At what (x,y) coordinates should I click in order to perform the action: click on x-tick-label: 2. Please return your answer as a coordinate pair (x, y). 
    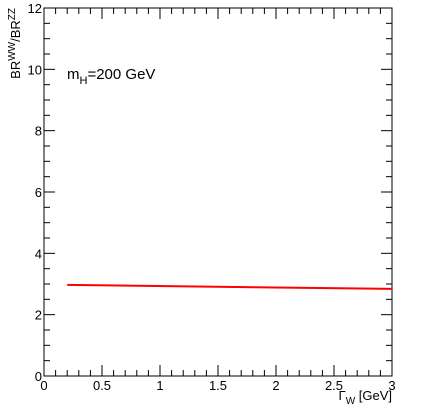
    Looking at the image, I should click on (275, 385).